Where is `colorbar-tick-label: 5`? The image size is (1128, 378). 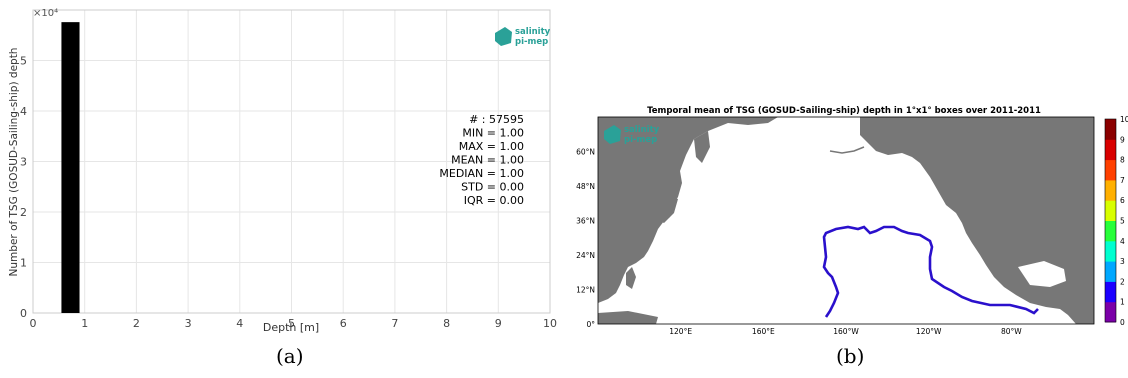
colorbar-tick-label: 5 is located at coordinates (1122, 221).